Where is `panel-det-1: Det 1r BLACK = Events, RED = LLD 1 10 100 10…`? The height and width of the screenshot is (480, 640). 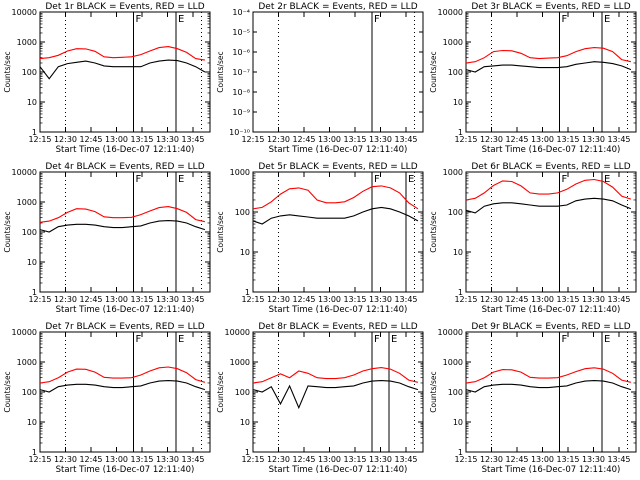 panel-det-1: Det 1r BLACK = Events, RED = LLD 1 10 100 10… is located at coordinates (107, 78).